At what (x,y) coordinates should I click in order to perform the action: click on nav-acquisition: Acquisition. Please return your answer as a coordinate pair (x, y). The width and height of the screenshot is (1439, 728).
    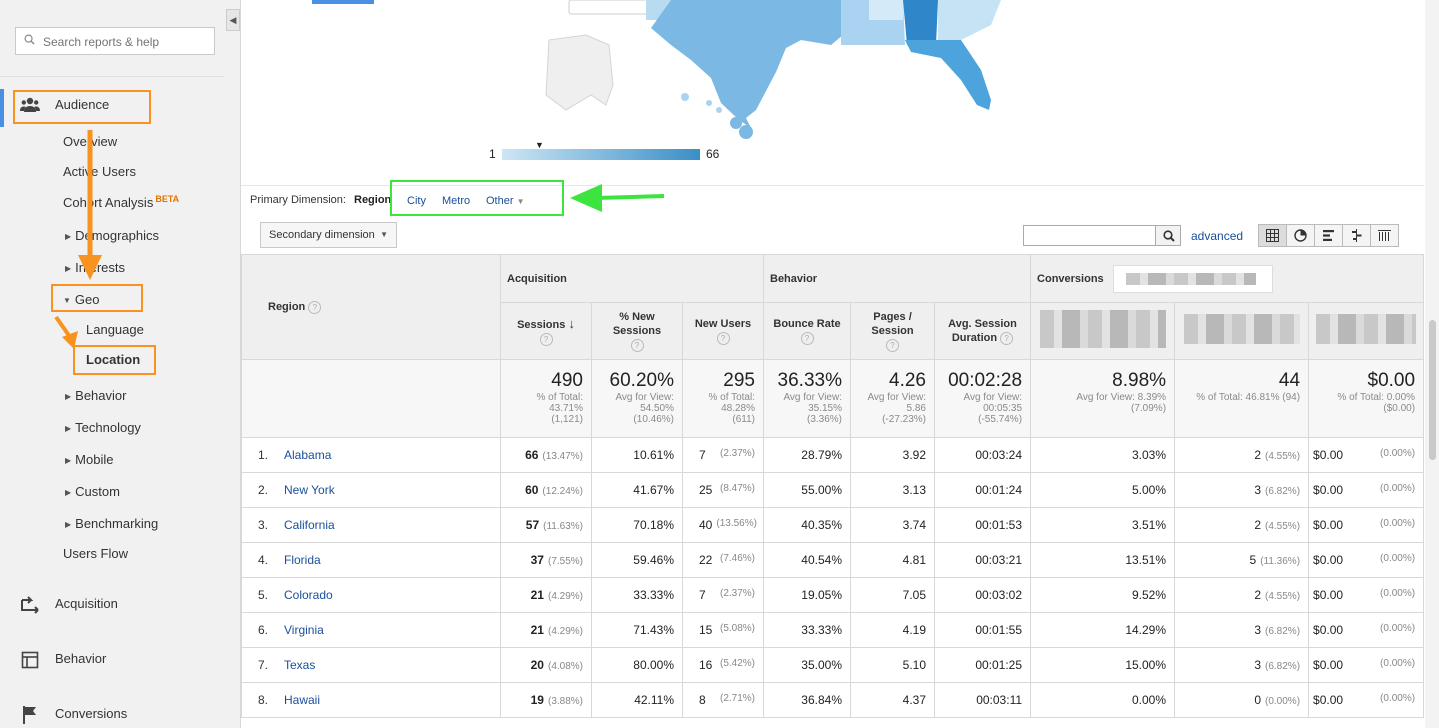
    Looking at the image, I should click on (86, 603).